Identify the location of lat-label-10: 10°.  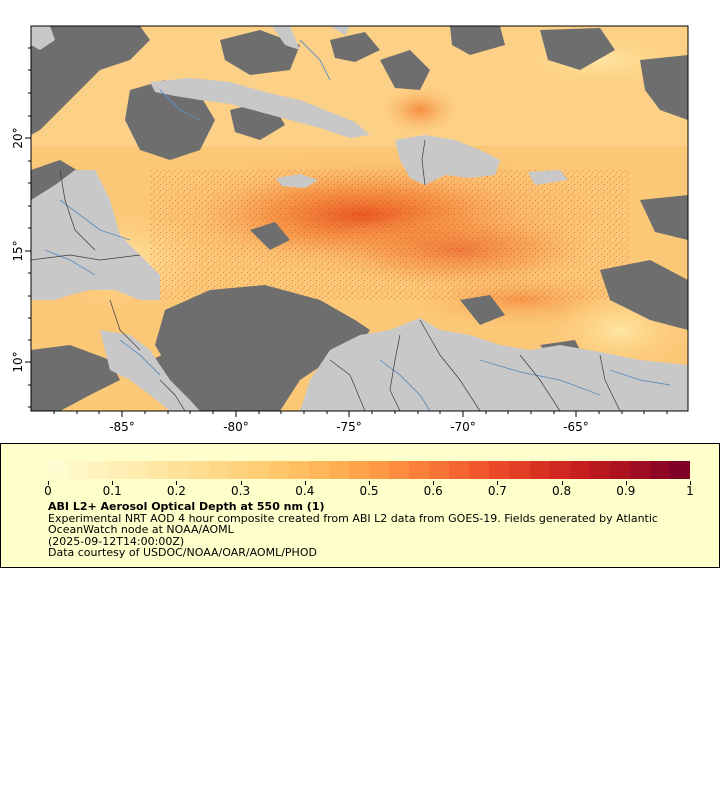
(18, 361).